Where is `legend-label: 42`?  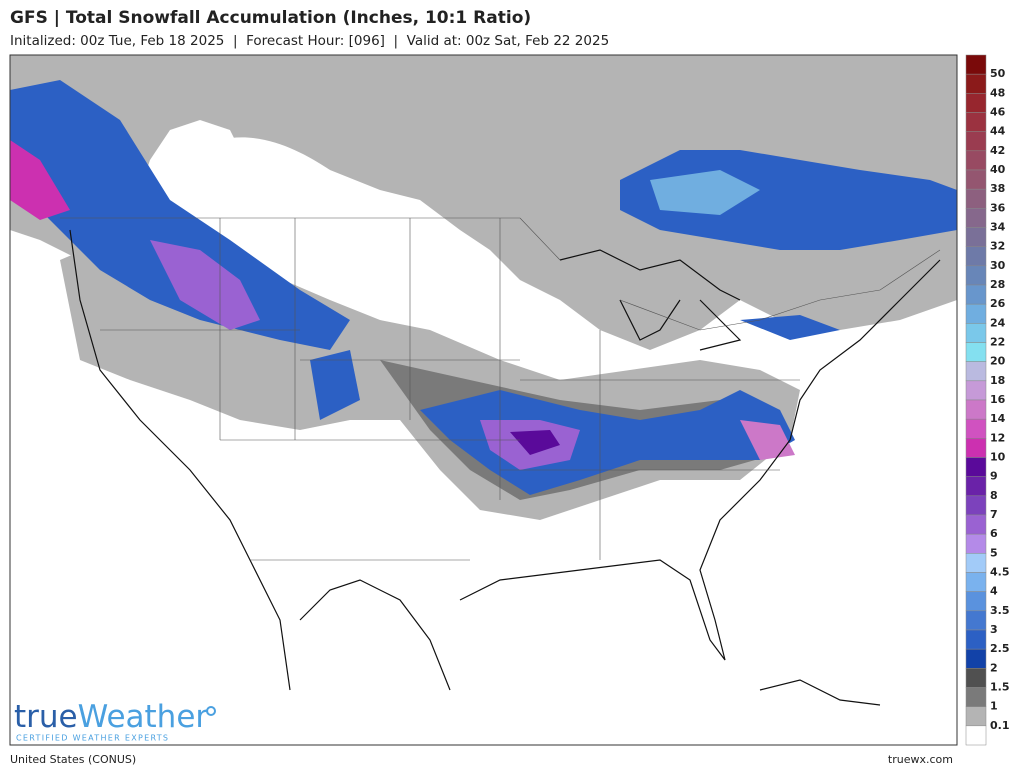 legend-label: 42 is located at coordinates (997, 150).